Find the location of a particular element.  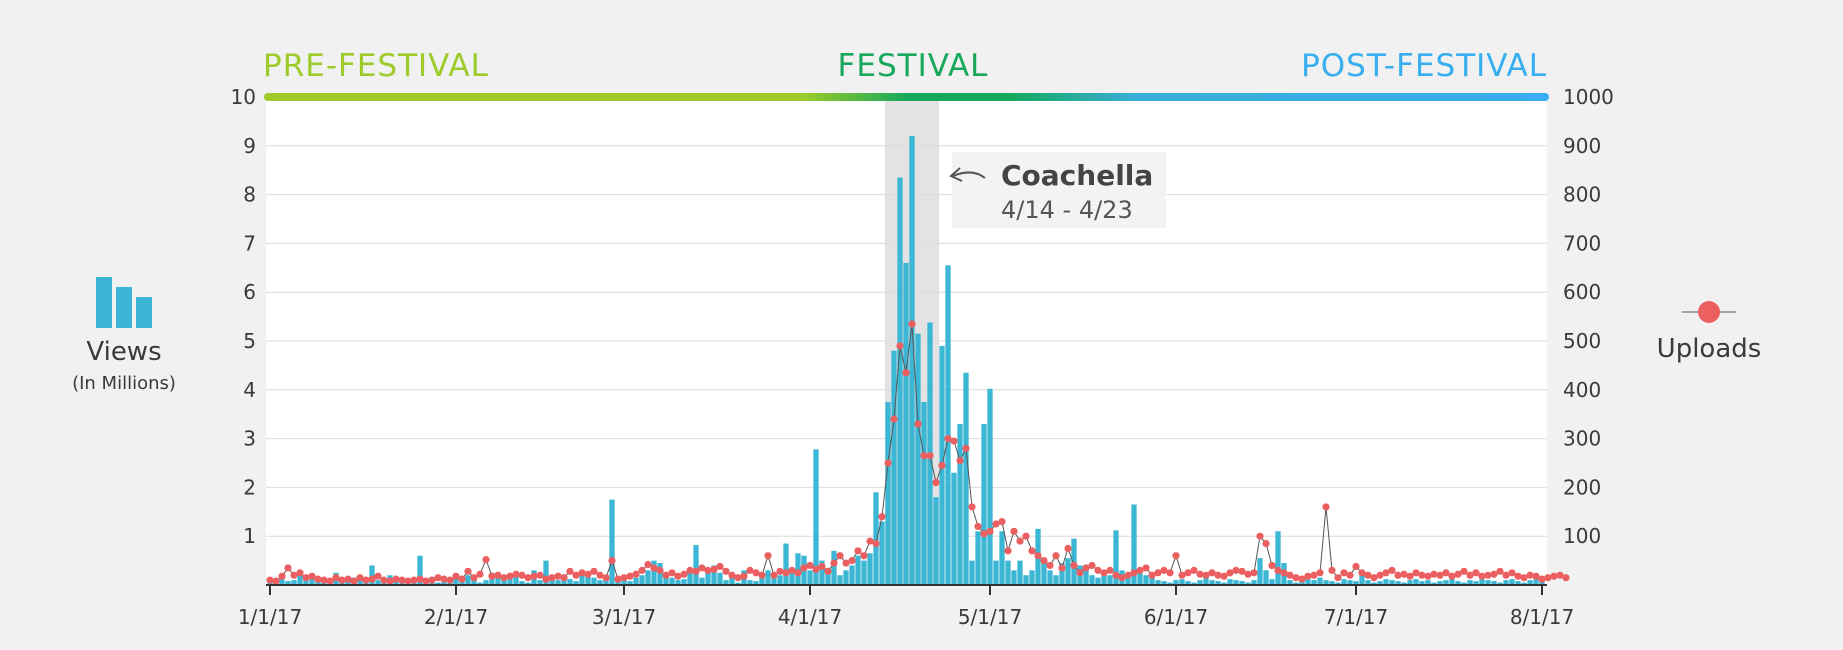

y-axis-left-ticks: 1 2 3 4 5 6 7 8 9 10 is located at coordinates (243, 316).